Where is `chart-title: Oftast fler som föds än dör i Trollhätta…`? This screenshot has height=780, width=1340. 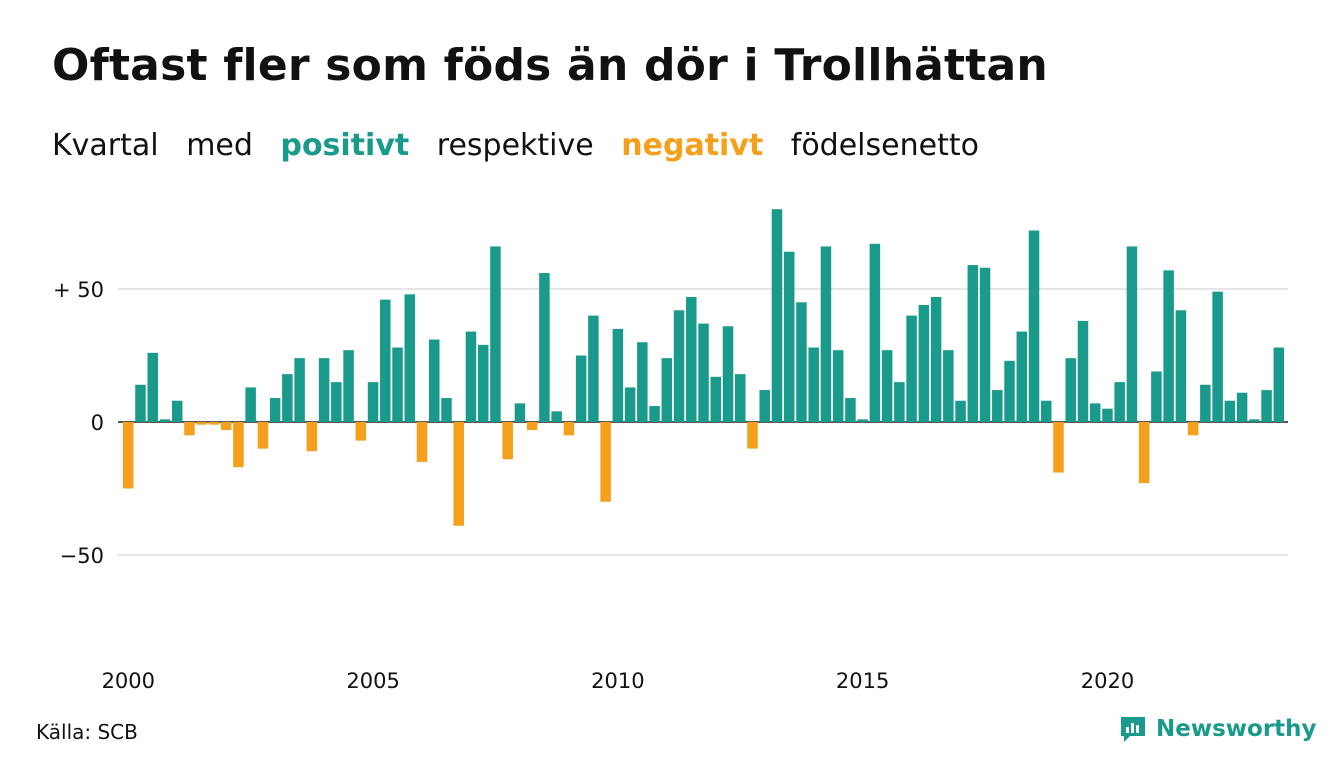 chart-title: Oftast fler som föds än dör i Trollhätta… is located at coordinates (550, 65).